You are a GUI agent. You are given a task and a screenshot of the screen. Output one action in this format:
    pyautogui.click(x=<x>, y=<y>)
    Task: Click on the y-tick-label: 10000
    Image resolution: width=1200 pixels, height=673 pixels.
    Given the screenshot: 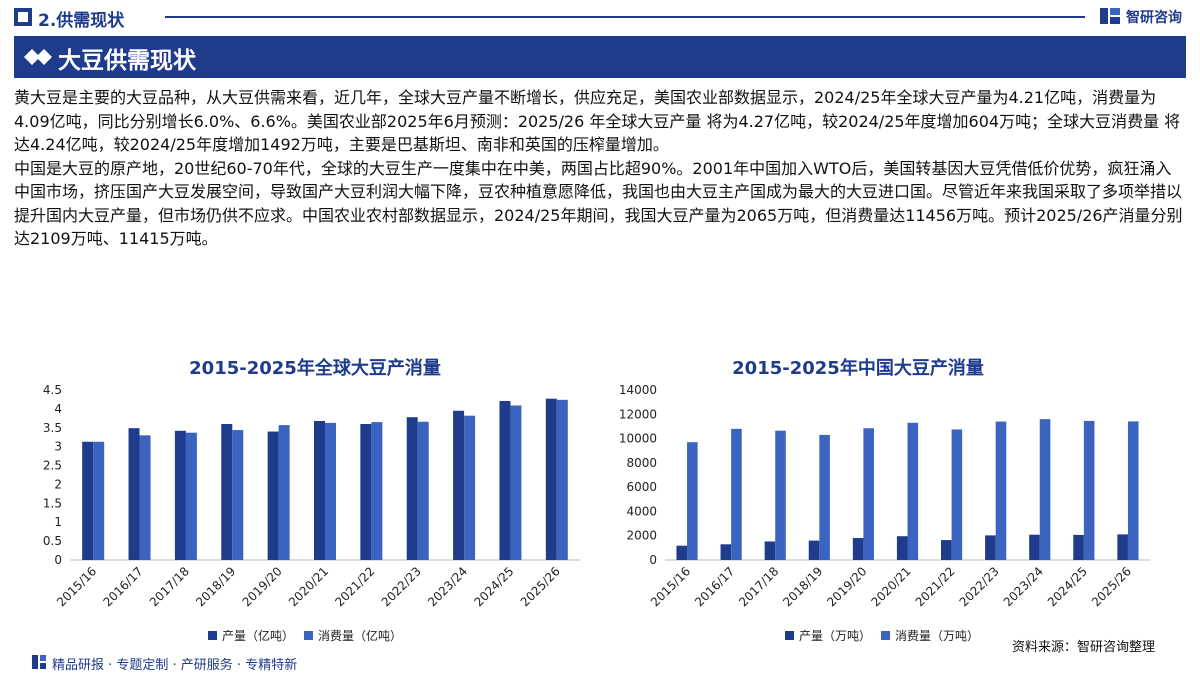 What is the action you would take?
    pyautogui.click(x=638, y=439)
    